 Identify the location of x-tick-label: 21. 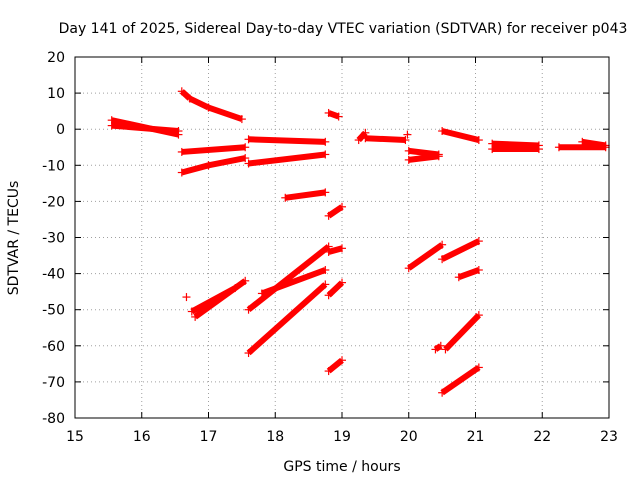
(476, 437).